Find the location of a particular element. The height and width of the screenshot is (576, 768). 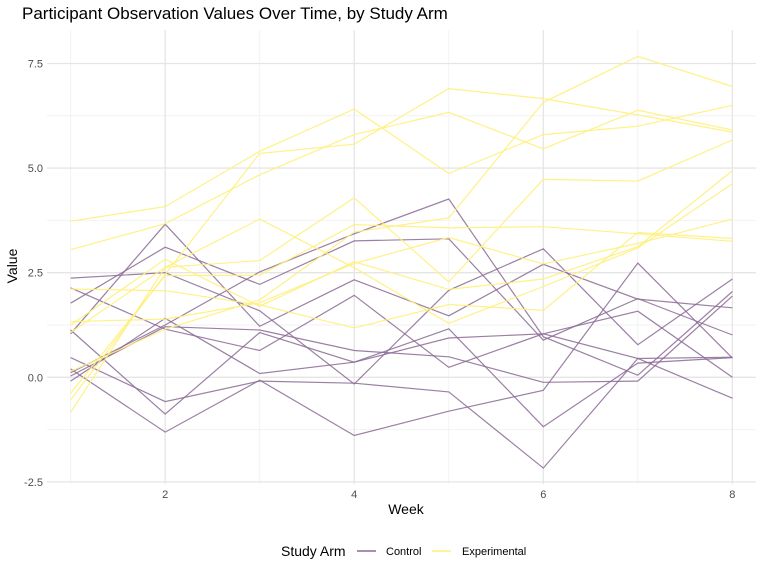

y-tick-label: 0.0 is located at coordinates (35, 378).